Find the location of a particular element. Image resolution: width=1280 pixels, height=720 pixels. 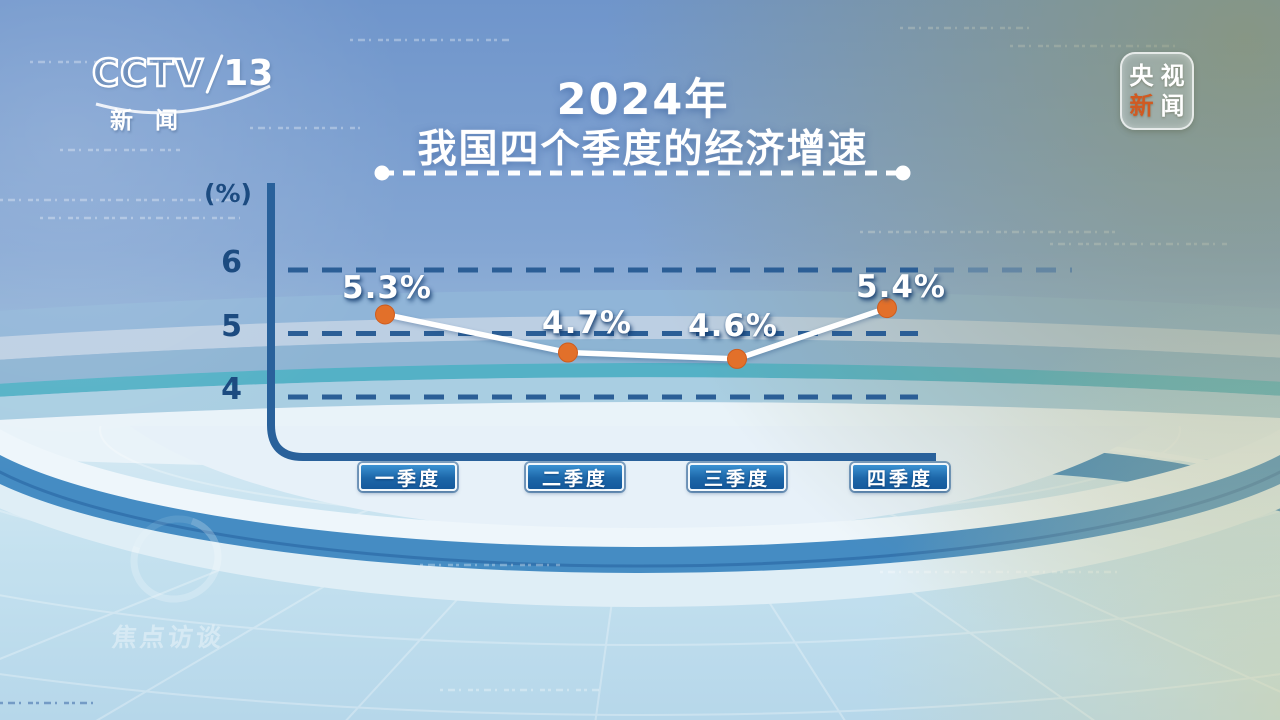

data-point-q1 is located at coordinates (385, 314).